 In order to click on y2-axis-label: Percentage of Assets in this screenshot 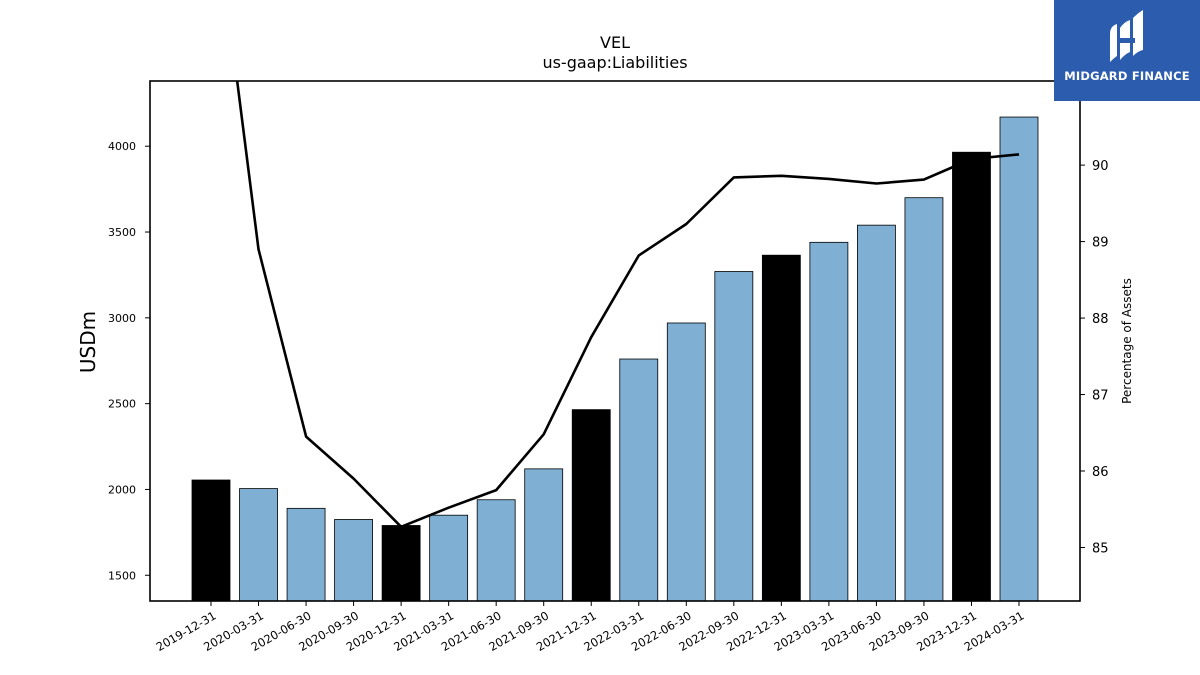, I will do `click(1127, 341)`.